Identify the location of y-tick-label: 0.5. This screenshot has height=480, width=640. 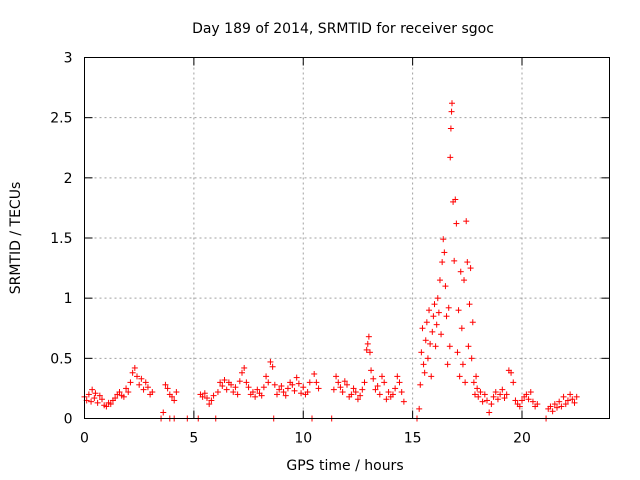
(61, 359).